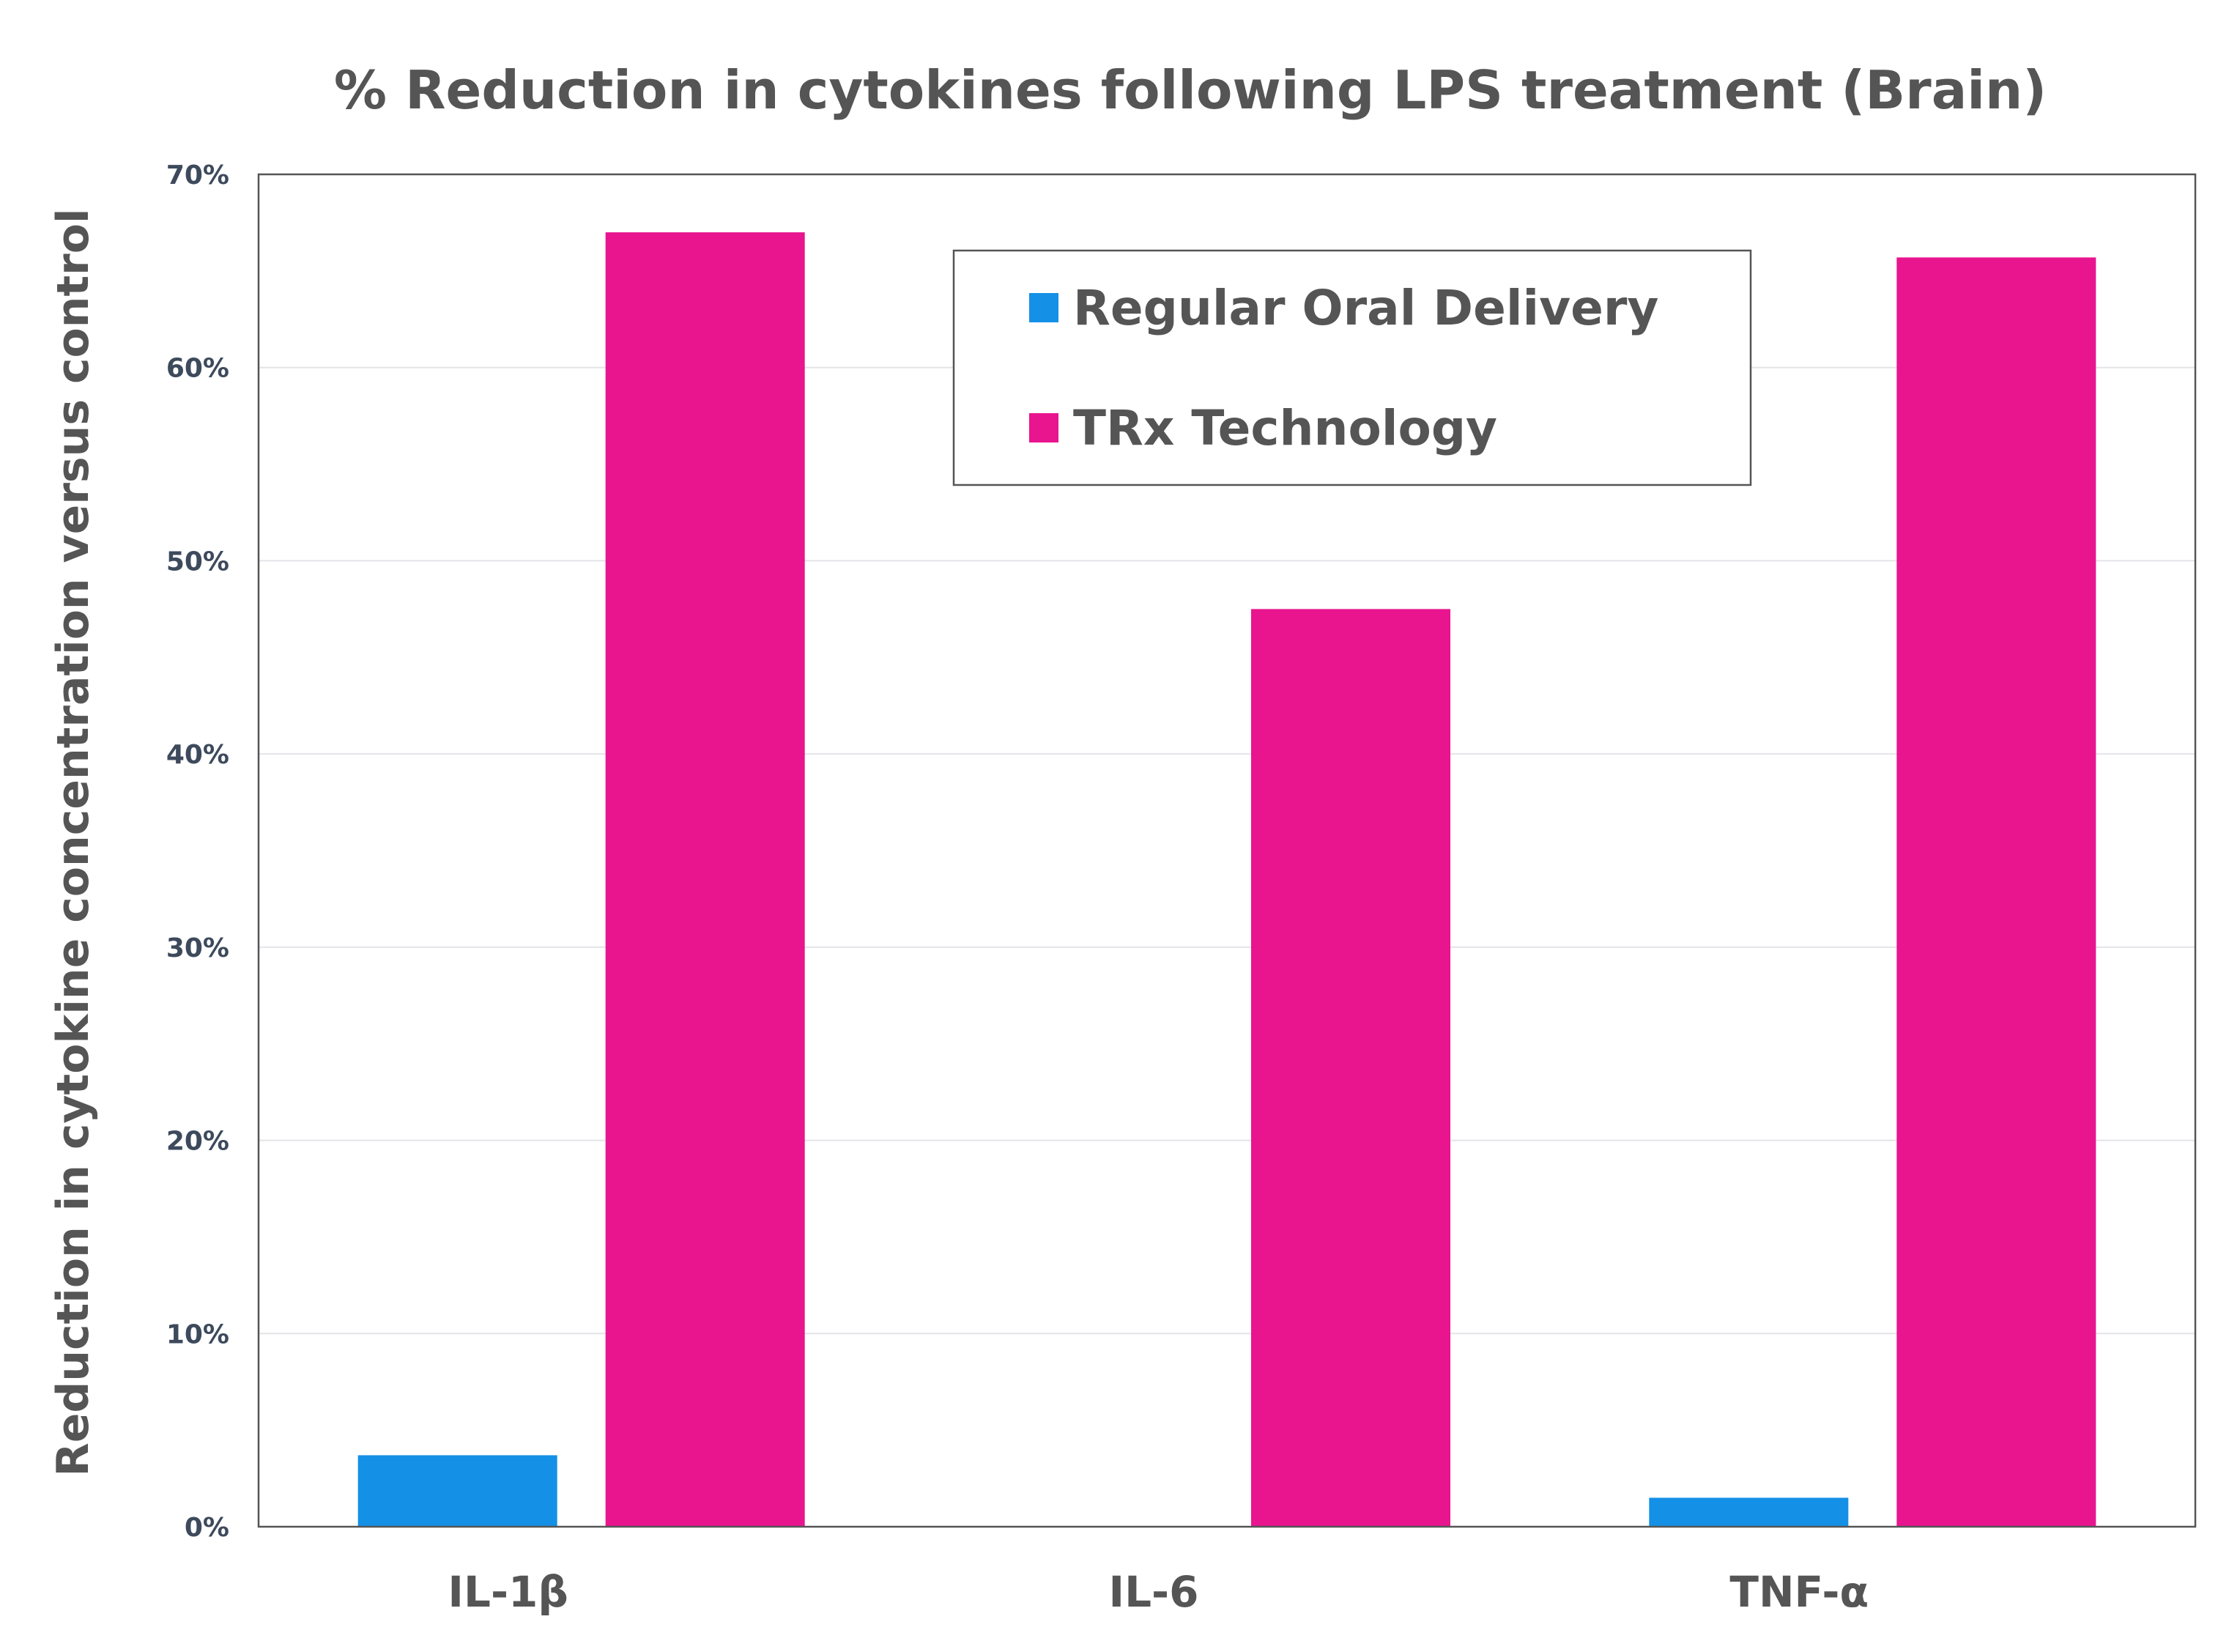  I want to click on y-axis-ticks: 0% 10% 20% 30% 40% 50% 60% 70%, so click(197, 851).